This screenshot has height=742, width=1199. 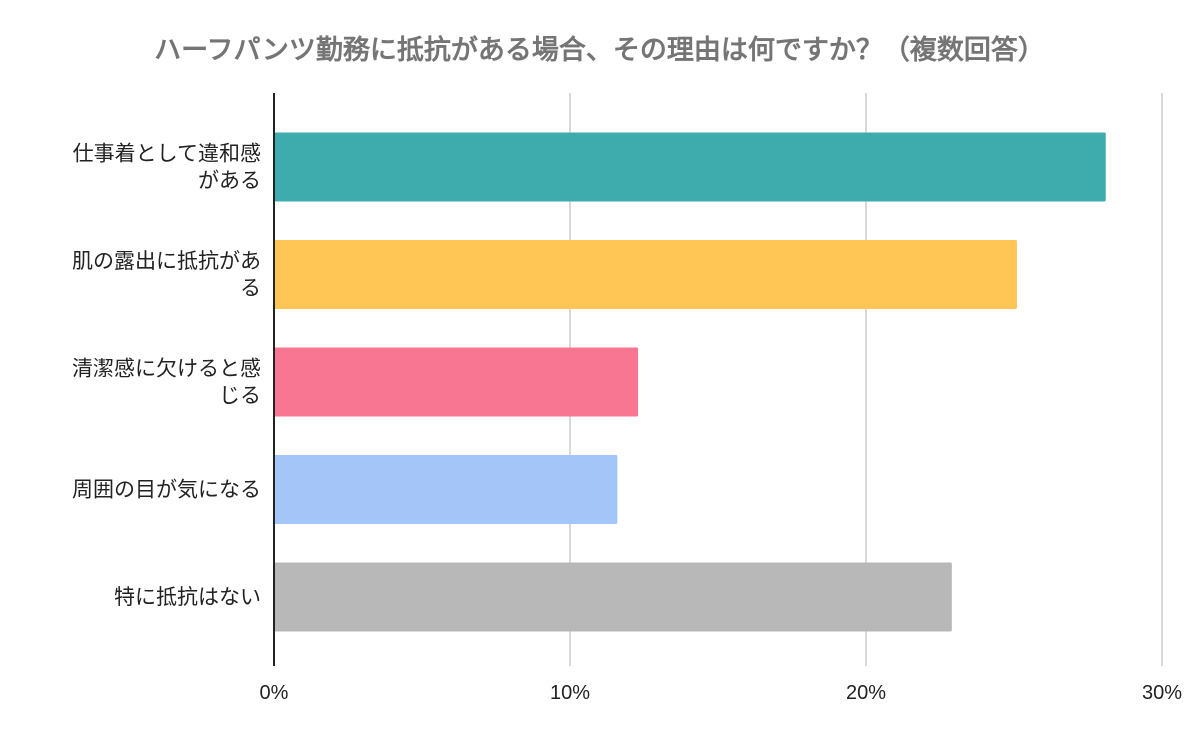 What do you see at coordinates (166, 382) in the screenshot?
I see `category-label-2: 清潔感に欠けると感じる` at bounding box center [166, 382].